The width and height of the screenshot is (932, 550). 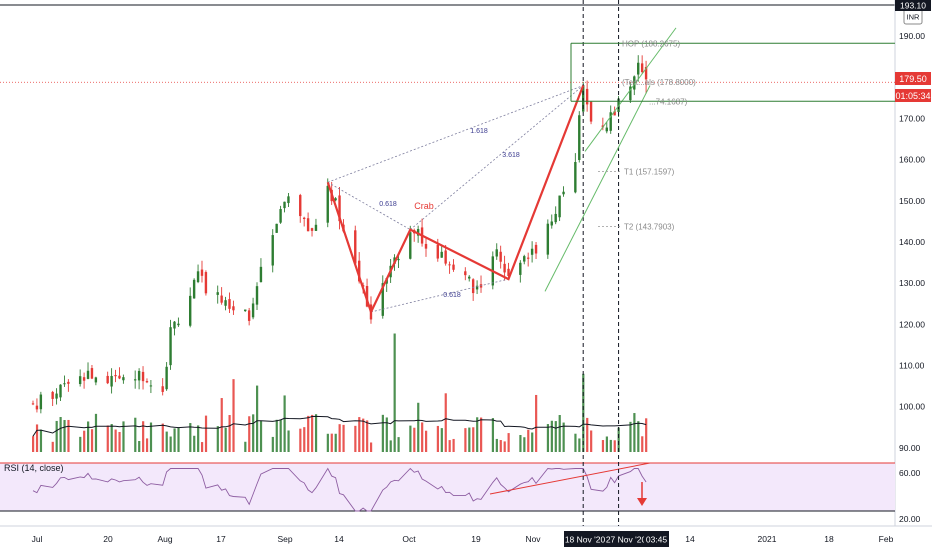 What do you see at coordinates (659, 82) in the screenshot?
I see `level-label: (Tert...als (178.8000)` at bounding box center [659, 82].